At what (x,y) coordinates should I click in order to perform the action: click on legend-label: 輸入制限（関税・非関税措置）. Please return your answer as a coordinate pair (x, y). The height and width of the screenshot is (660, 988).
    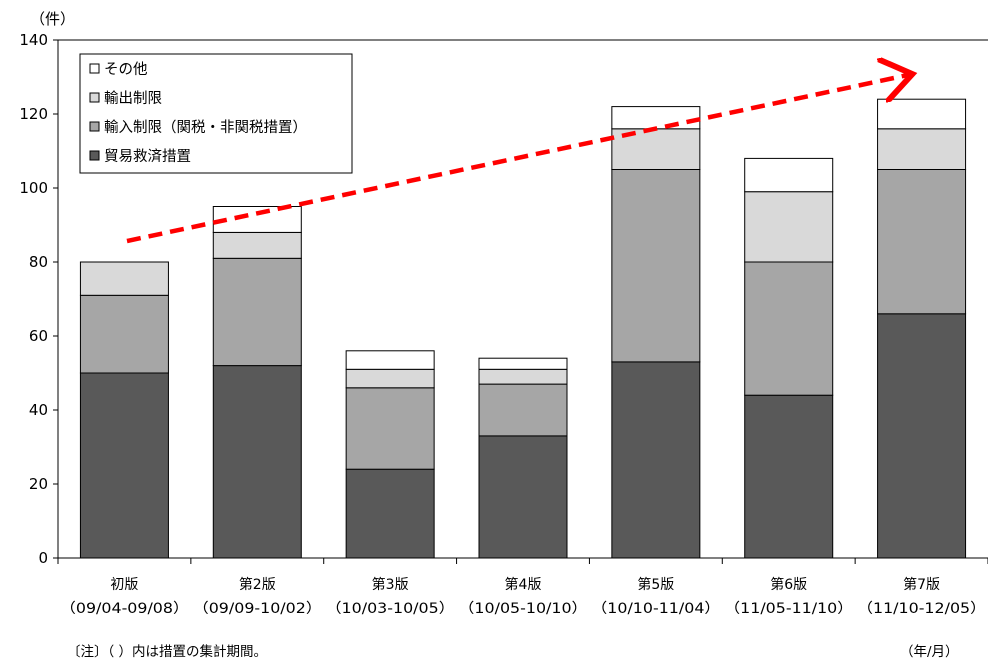
    Looking at the image, I should click on (205, 127).